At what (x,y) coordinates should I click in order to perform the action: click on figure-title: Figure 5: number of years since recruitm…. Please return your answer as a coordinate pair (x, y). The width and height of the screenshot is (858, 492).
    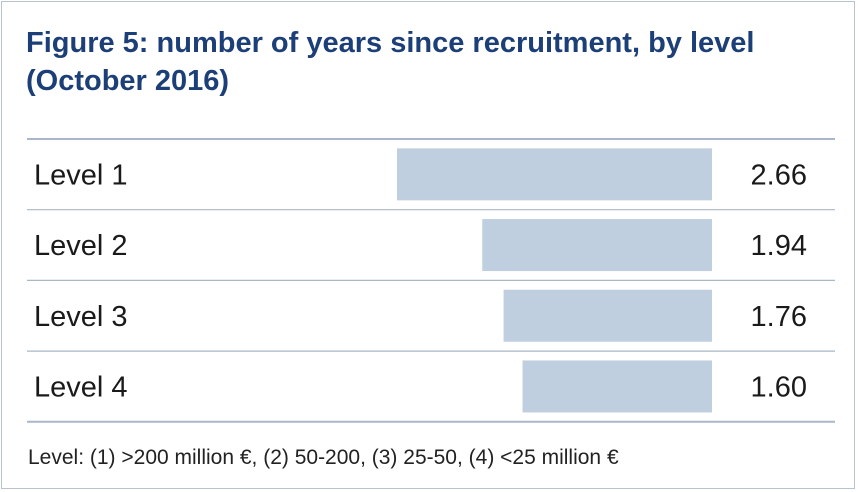
    Looking at the image, I should click on (390, 62).